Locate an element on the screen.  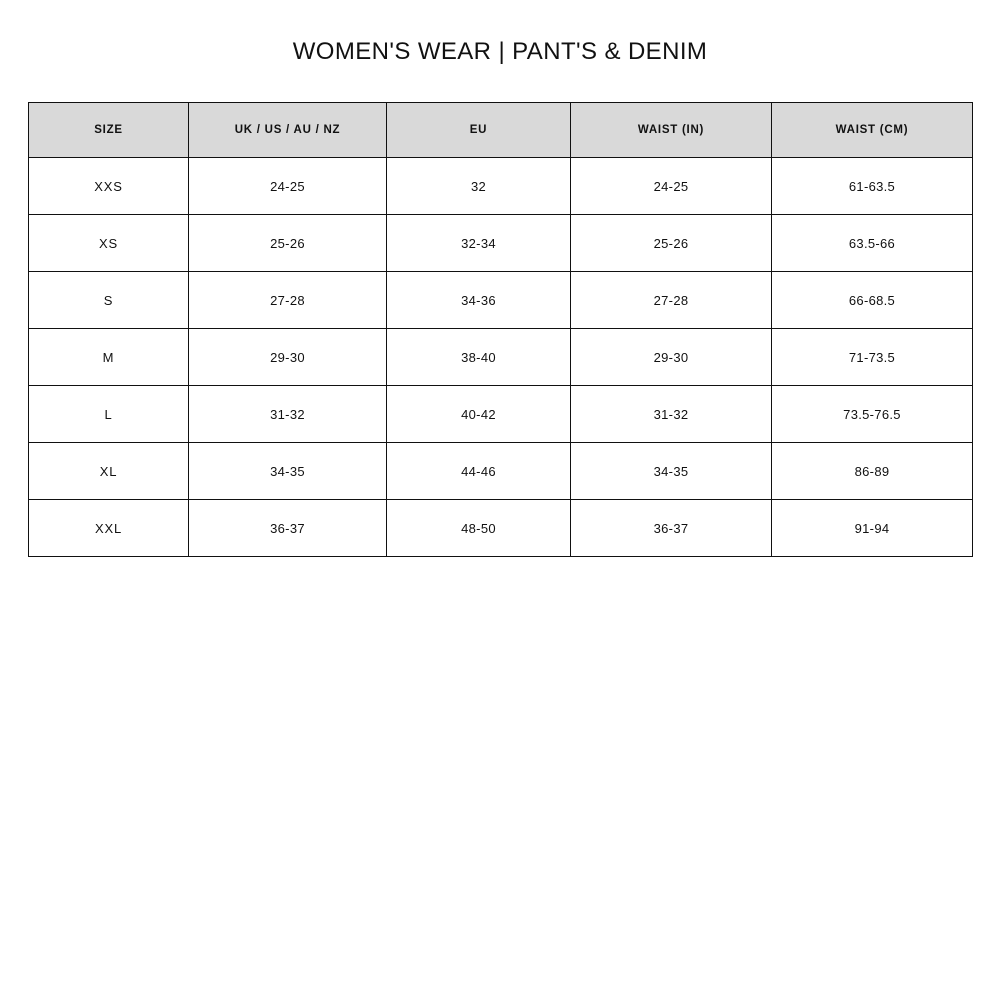
table-row: M 29-30 38-40 29-30 71-73.5 is located at coordinates (500, 357).